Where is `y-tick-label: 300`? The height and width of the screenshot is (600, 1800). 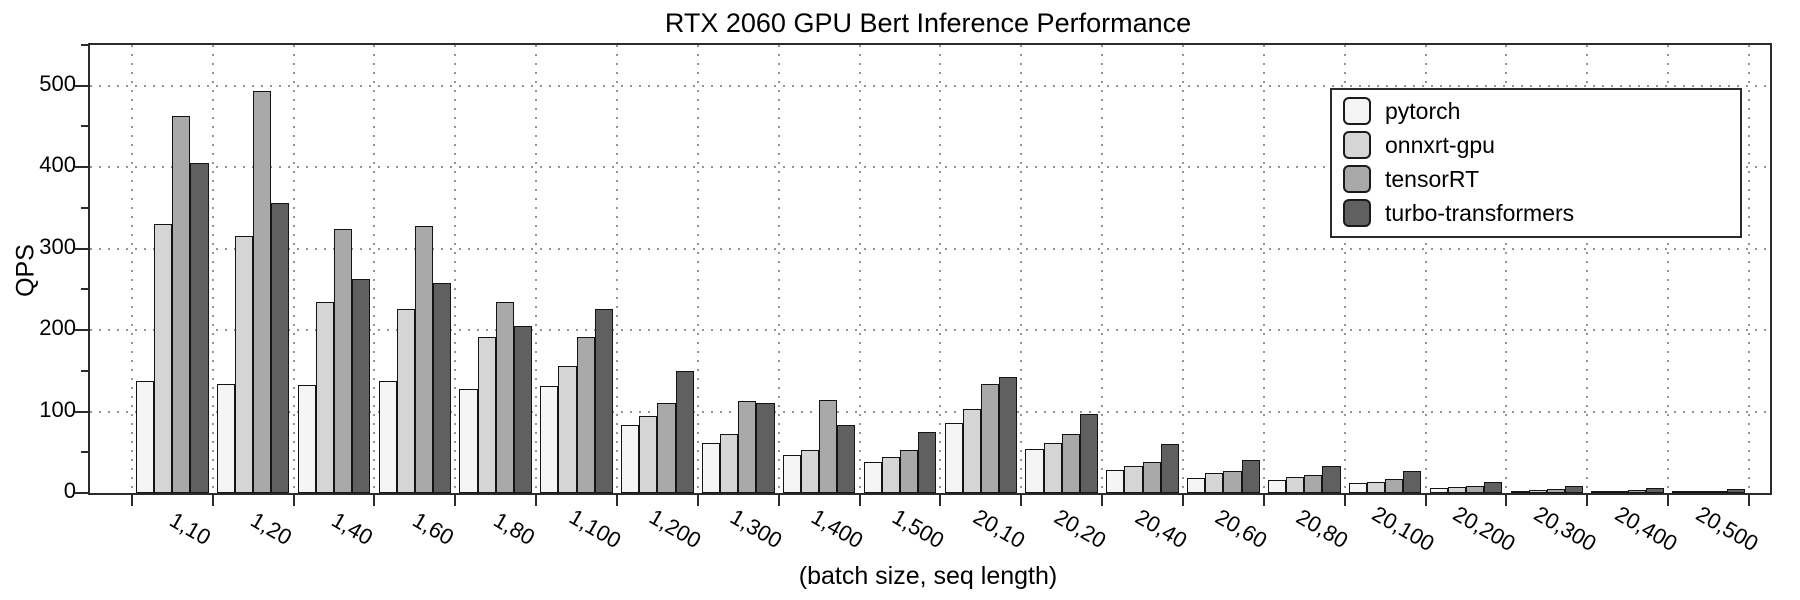
y-tick-label: 300 is located at coordinates (57, 246).